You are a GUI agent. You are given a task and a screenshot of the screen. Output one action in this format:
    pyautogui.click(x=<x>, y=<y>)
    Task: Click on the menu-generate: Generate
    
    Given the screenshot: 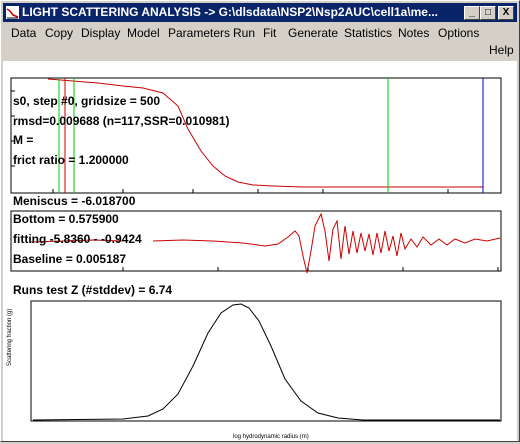 What is the action you would take?
    pyautogui.click(x=313, y=33)
    